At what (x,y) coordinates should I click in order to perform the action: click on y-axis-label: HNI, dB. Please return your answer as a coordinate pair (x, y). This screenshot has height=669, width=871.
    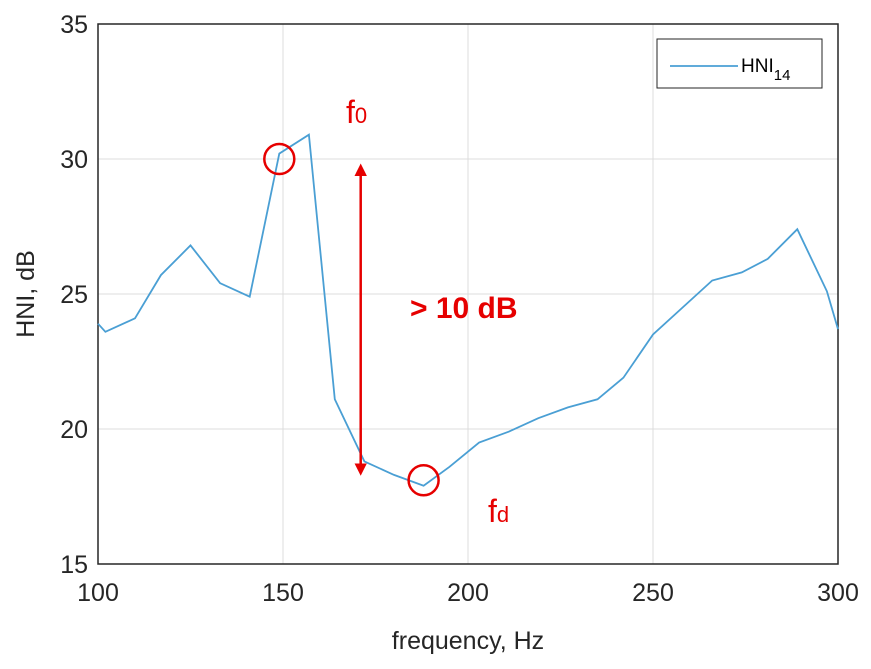
    Looking at the image, I should click on (26, 294).